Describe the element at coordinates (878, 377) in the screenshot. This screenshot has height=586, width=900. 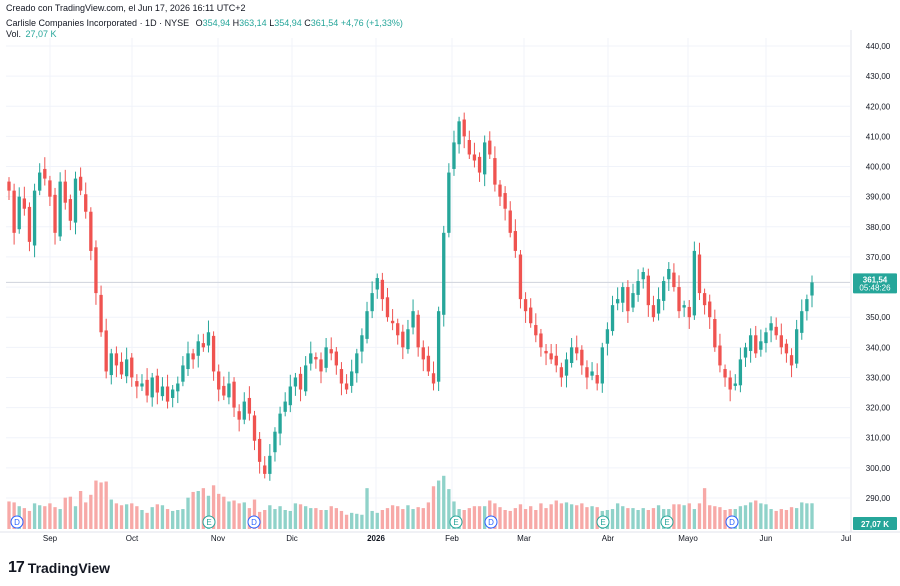
I see `price-tick-label: 330,00` at that location.